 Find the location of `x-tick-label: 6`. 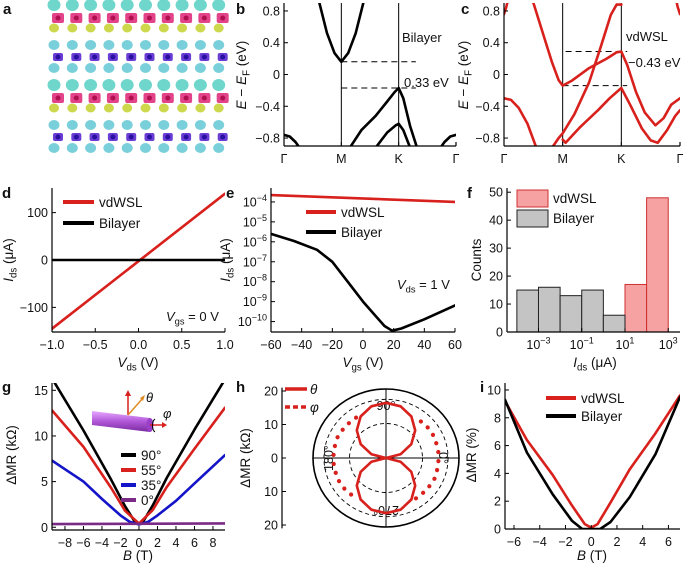

x-tick-label: 6 is located at coordinates (668, 542).